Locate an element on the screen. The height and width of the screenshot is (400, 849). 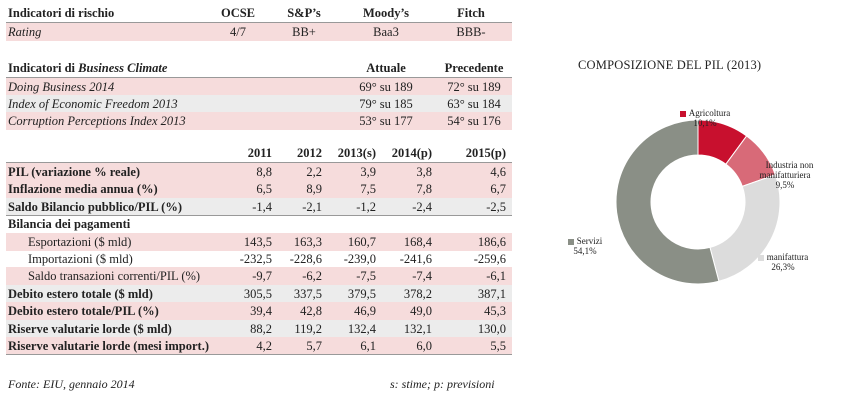
year-header: 2013(s) is located at coordinates (356, 153).